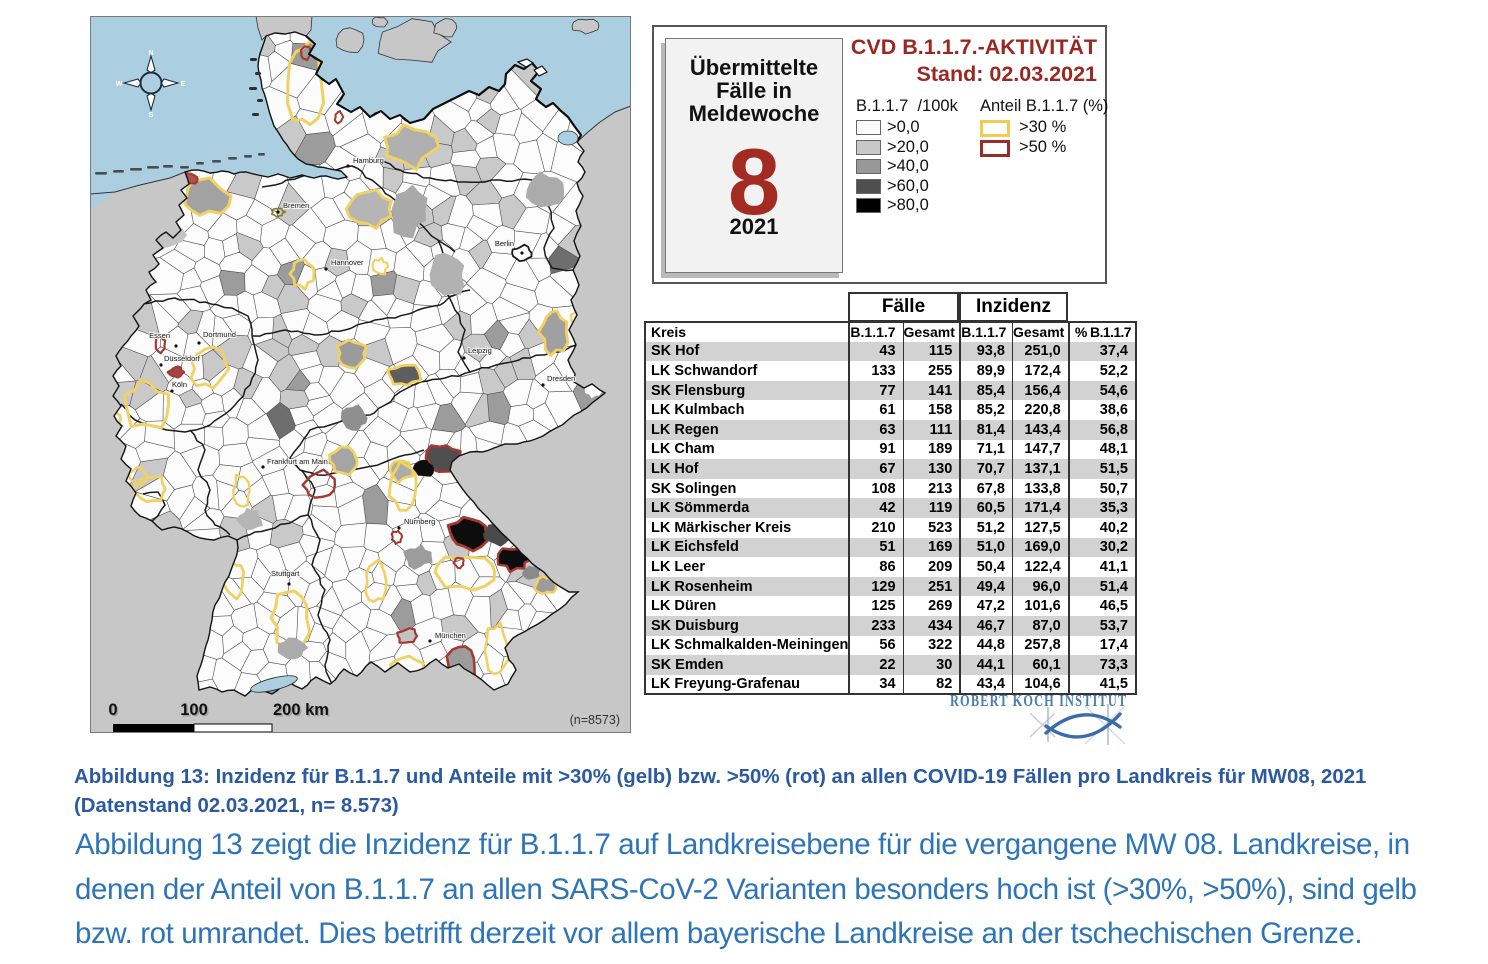  Describe the element at coordinates (219, 334) in the screenshot. I see `svg-text: Dortmund` at that location.